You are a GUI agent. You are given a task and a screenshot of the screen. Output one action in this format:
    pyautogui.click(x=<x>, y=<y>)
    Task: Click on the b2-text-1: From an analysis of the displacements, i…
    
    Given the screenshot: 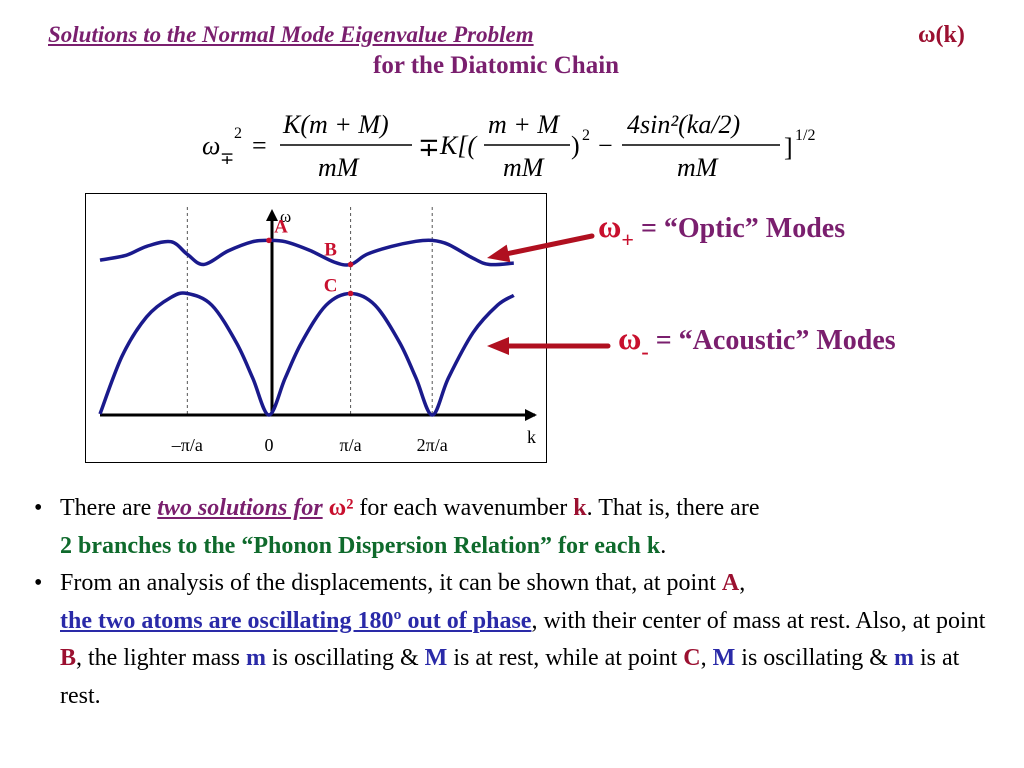 What is the action you would take?
    pyautogui.click(x=391, y=583)
    